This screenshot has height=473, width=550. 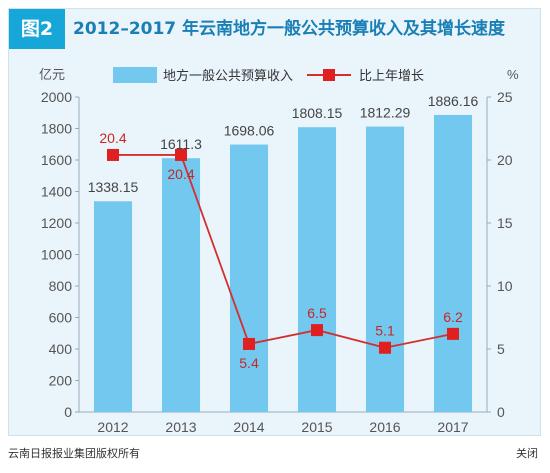 What do you see at coordinates (385, 331) in the screenshot?
I see `growth-value-label: 5.1` at bounding box center [385, 331].